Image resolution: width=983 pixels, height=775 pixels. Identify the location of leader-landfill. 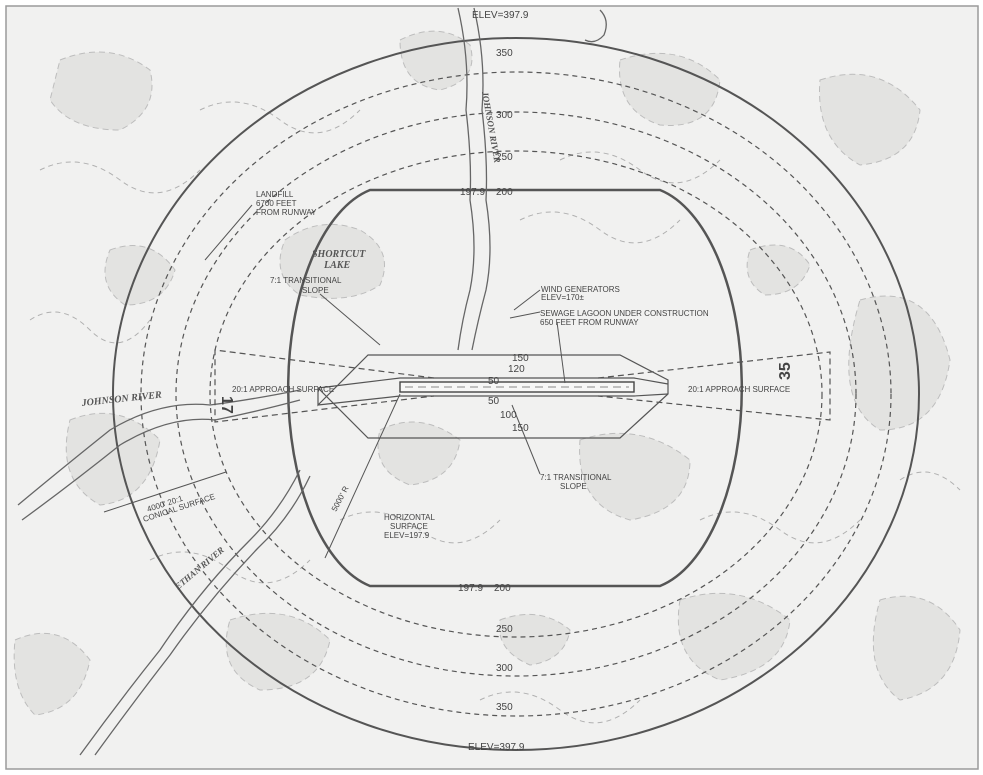
(228, 232).